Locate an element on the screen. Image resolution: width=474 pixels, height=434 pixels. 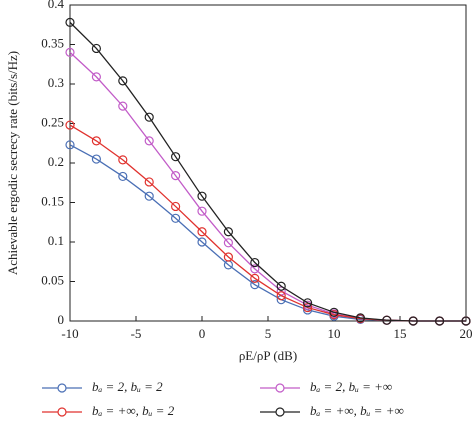
legend-label: bₐ = 2, bᵤ = 2 is located at coordinates (127, 386).